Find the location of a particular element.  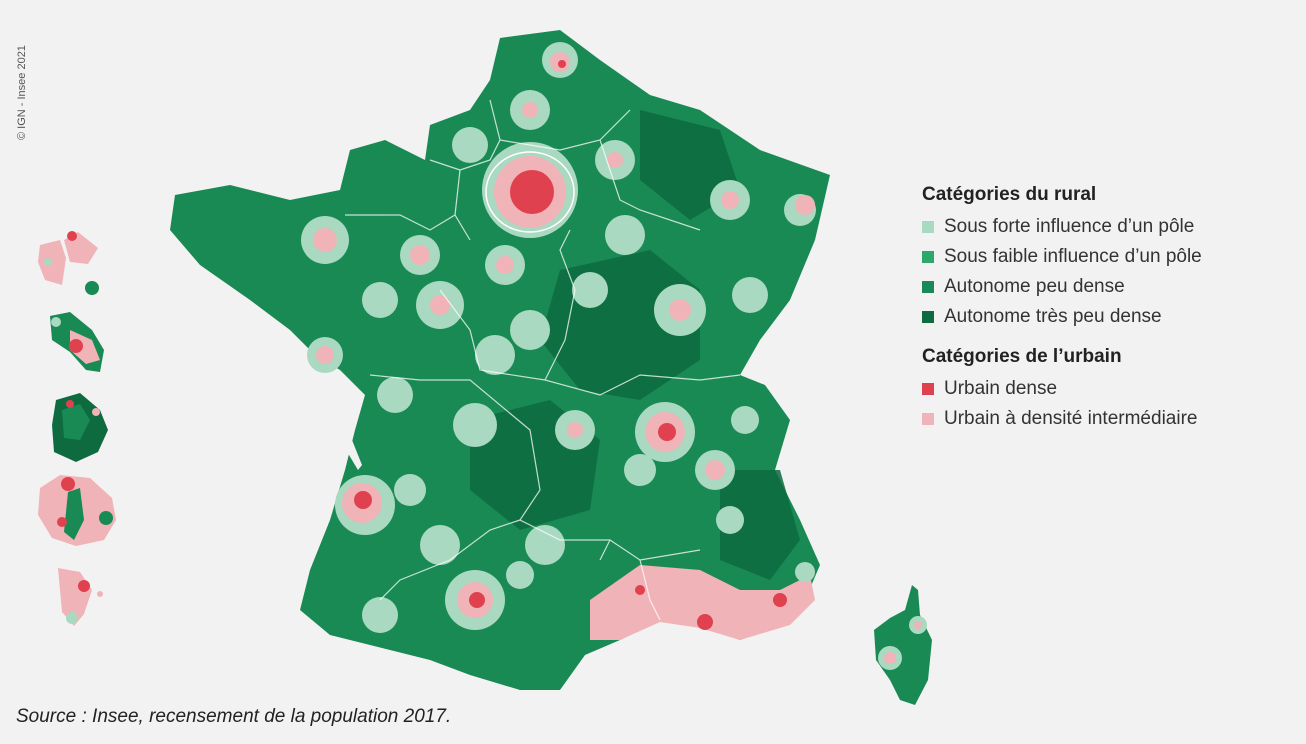

corsica is located at coordinates (903, 645).